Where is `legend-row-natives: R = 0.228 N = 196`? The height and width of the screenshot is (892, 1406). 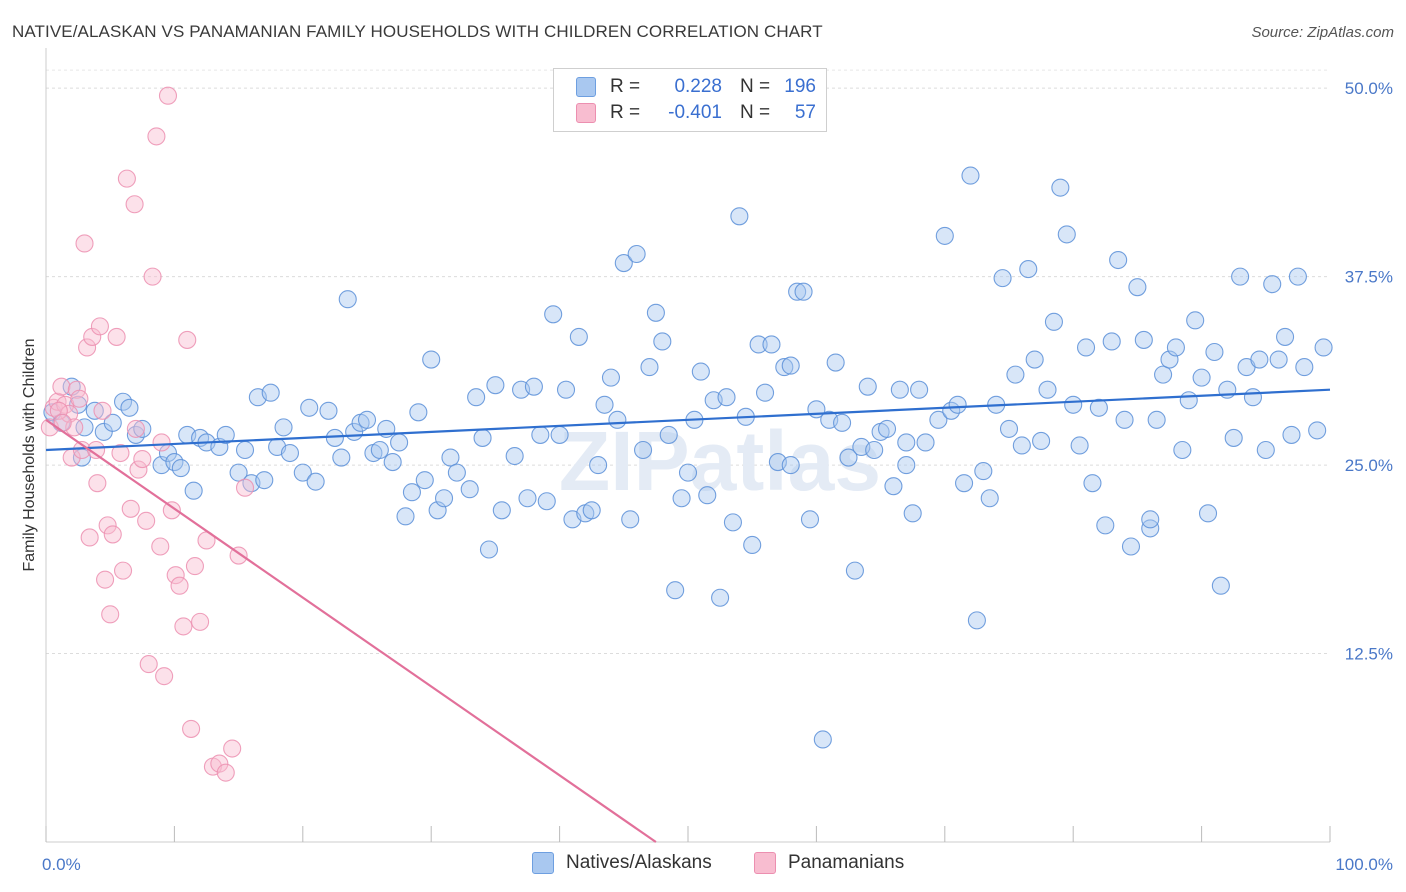
legend-row-natives: R = 0.228 N = 196 is located at coordinates (696, 87).